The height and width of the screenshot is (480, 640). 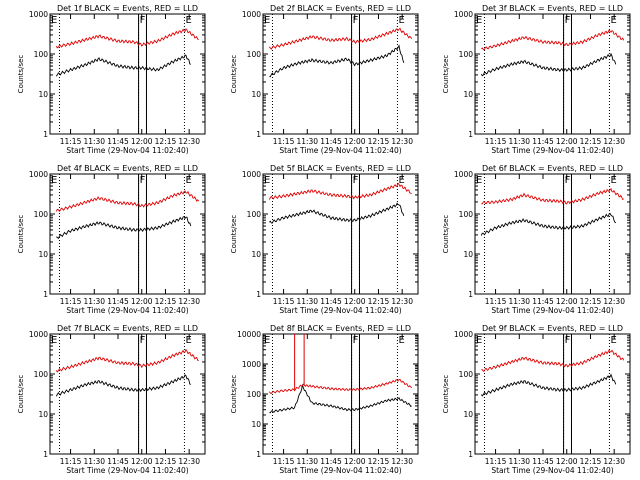 What do you see at coordinates (127, 168) in the screenshot?
I see `panel-title: Det 4f BLACK = Events, RED = LLD` at bounding box center [127, 168].